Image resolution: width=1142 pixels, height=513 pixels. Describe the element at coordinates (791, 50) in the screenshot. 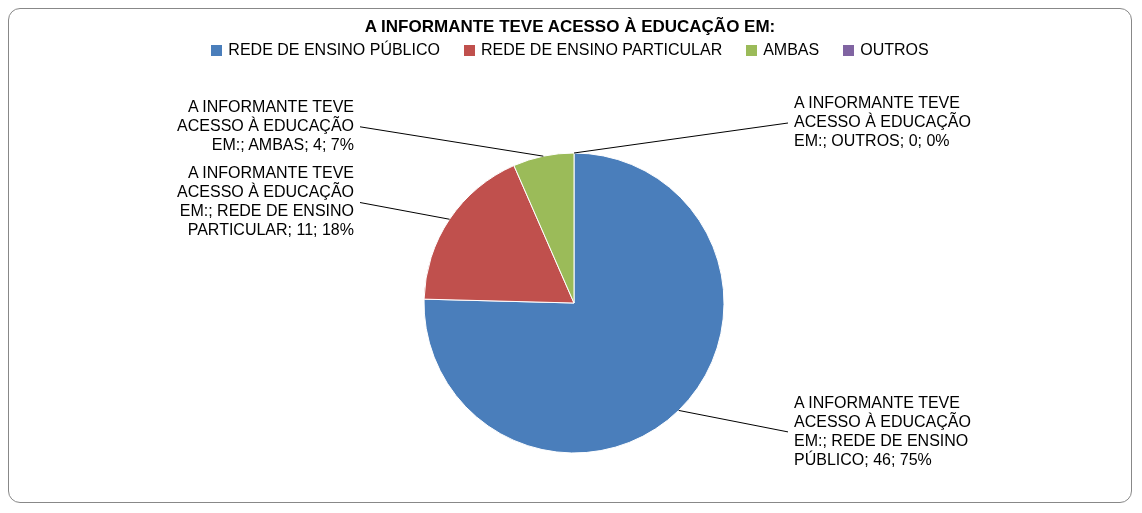

I see `legend-label: AMBAS` at that location.